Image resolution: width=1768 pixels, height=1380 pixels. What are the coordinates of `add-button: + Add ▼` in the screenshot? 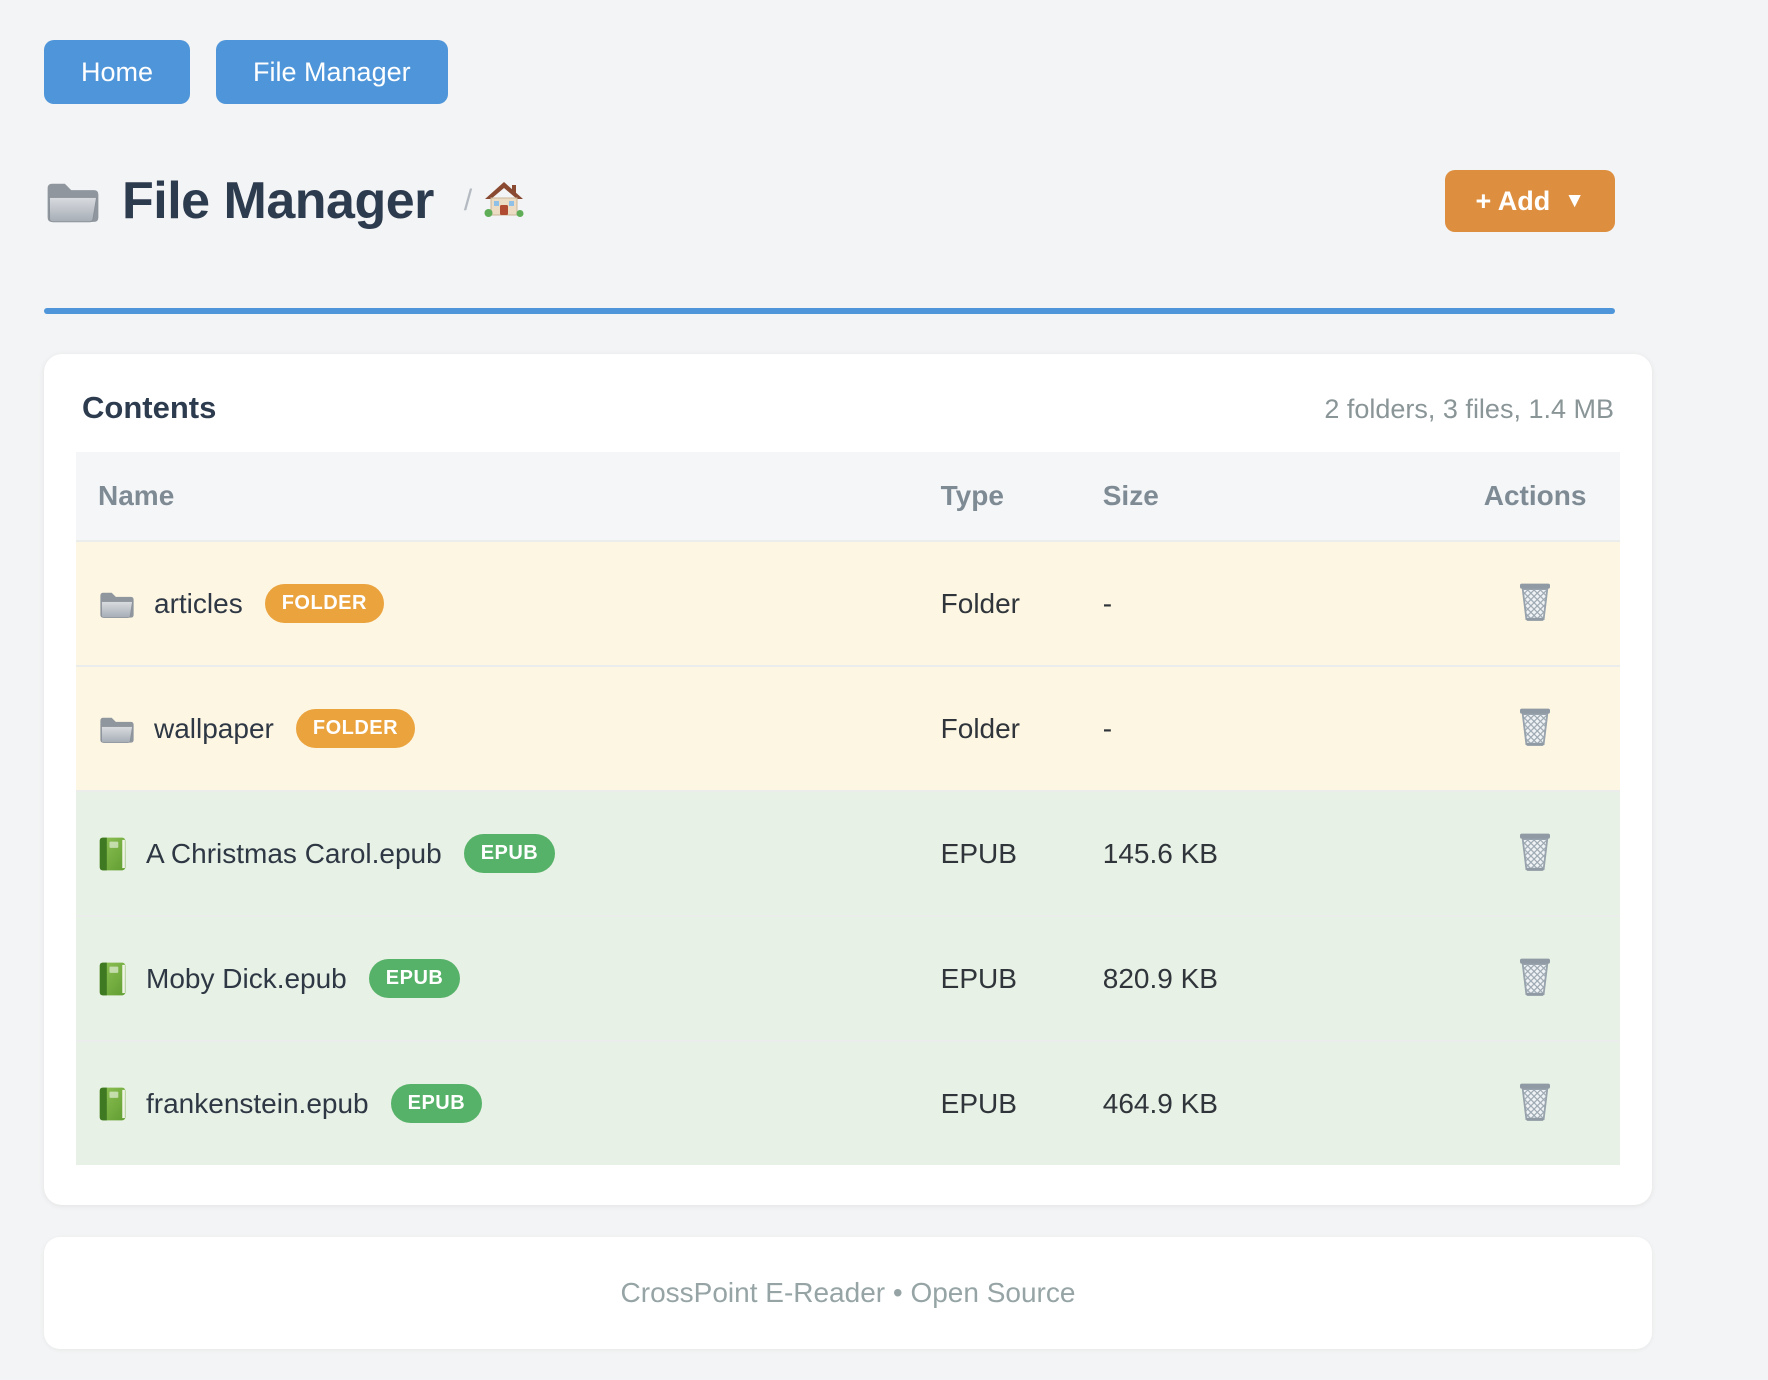 It's located at (1530, 201).